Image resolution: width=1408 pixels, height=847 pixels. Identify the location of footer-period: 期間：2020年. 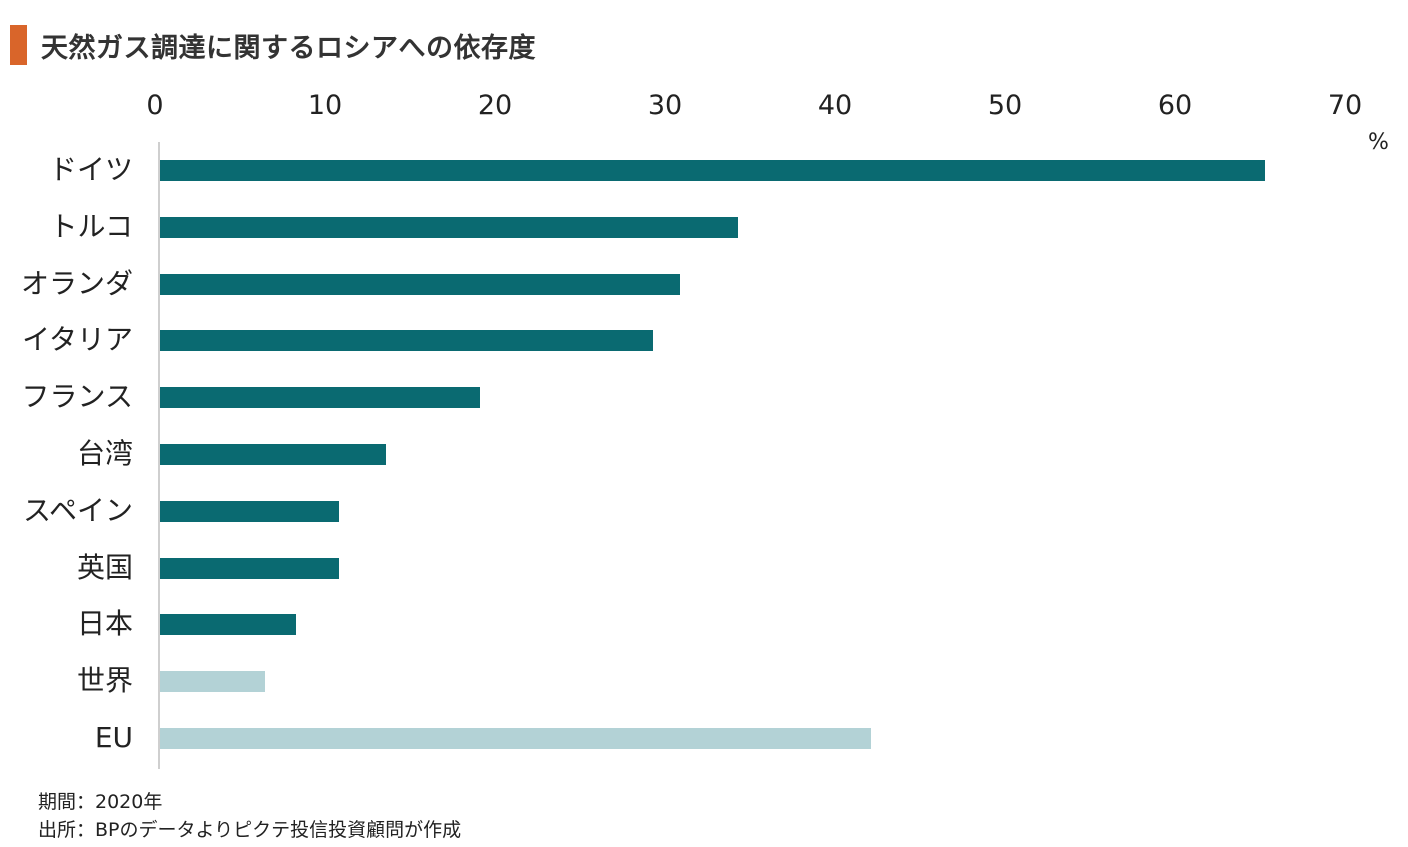
(100, 802).